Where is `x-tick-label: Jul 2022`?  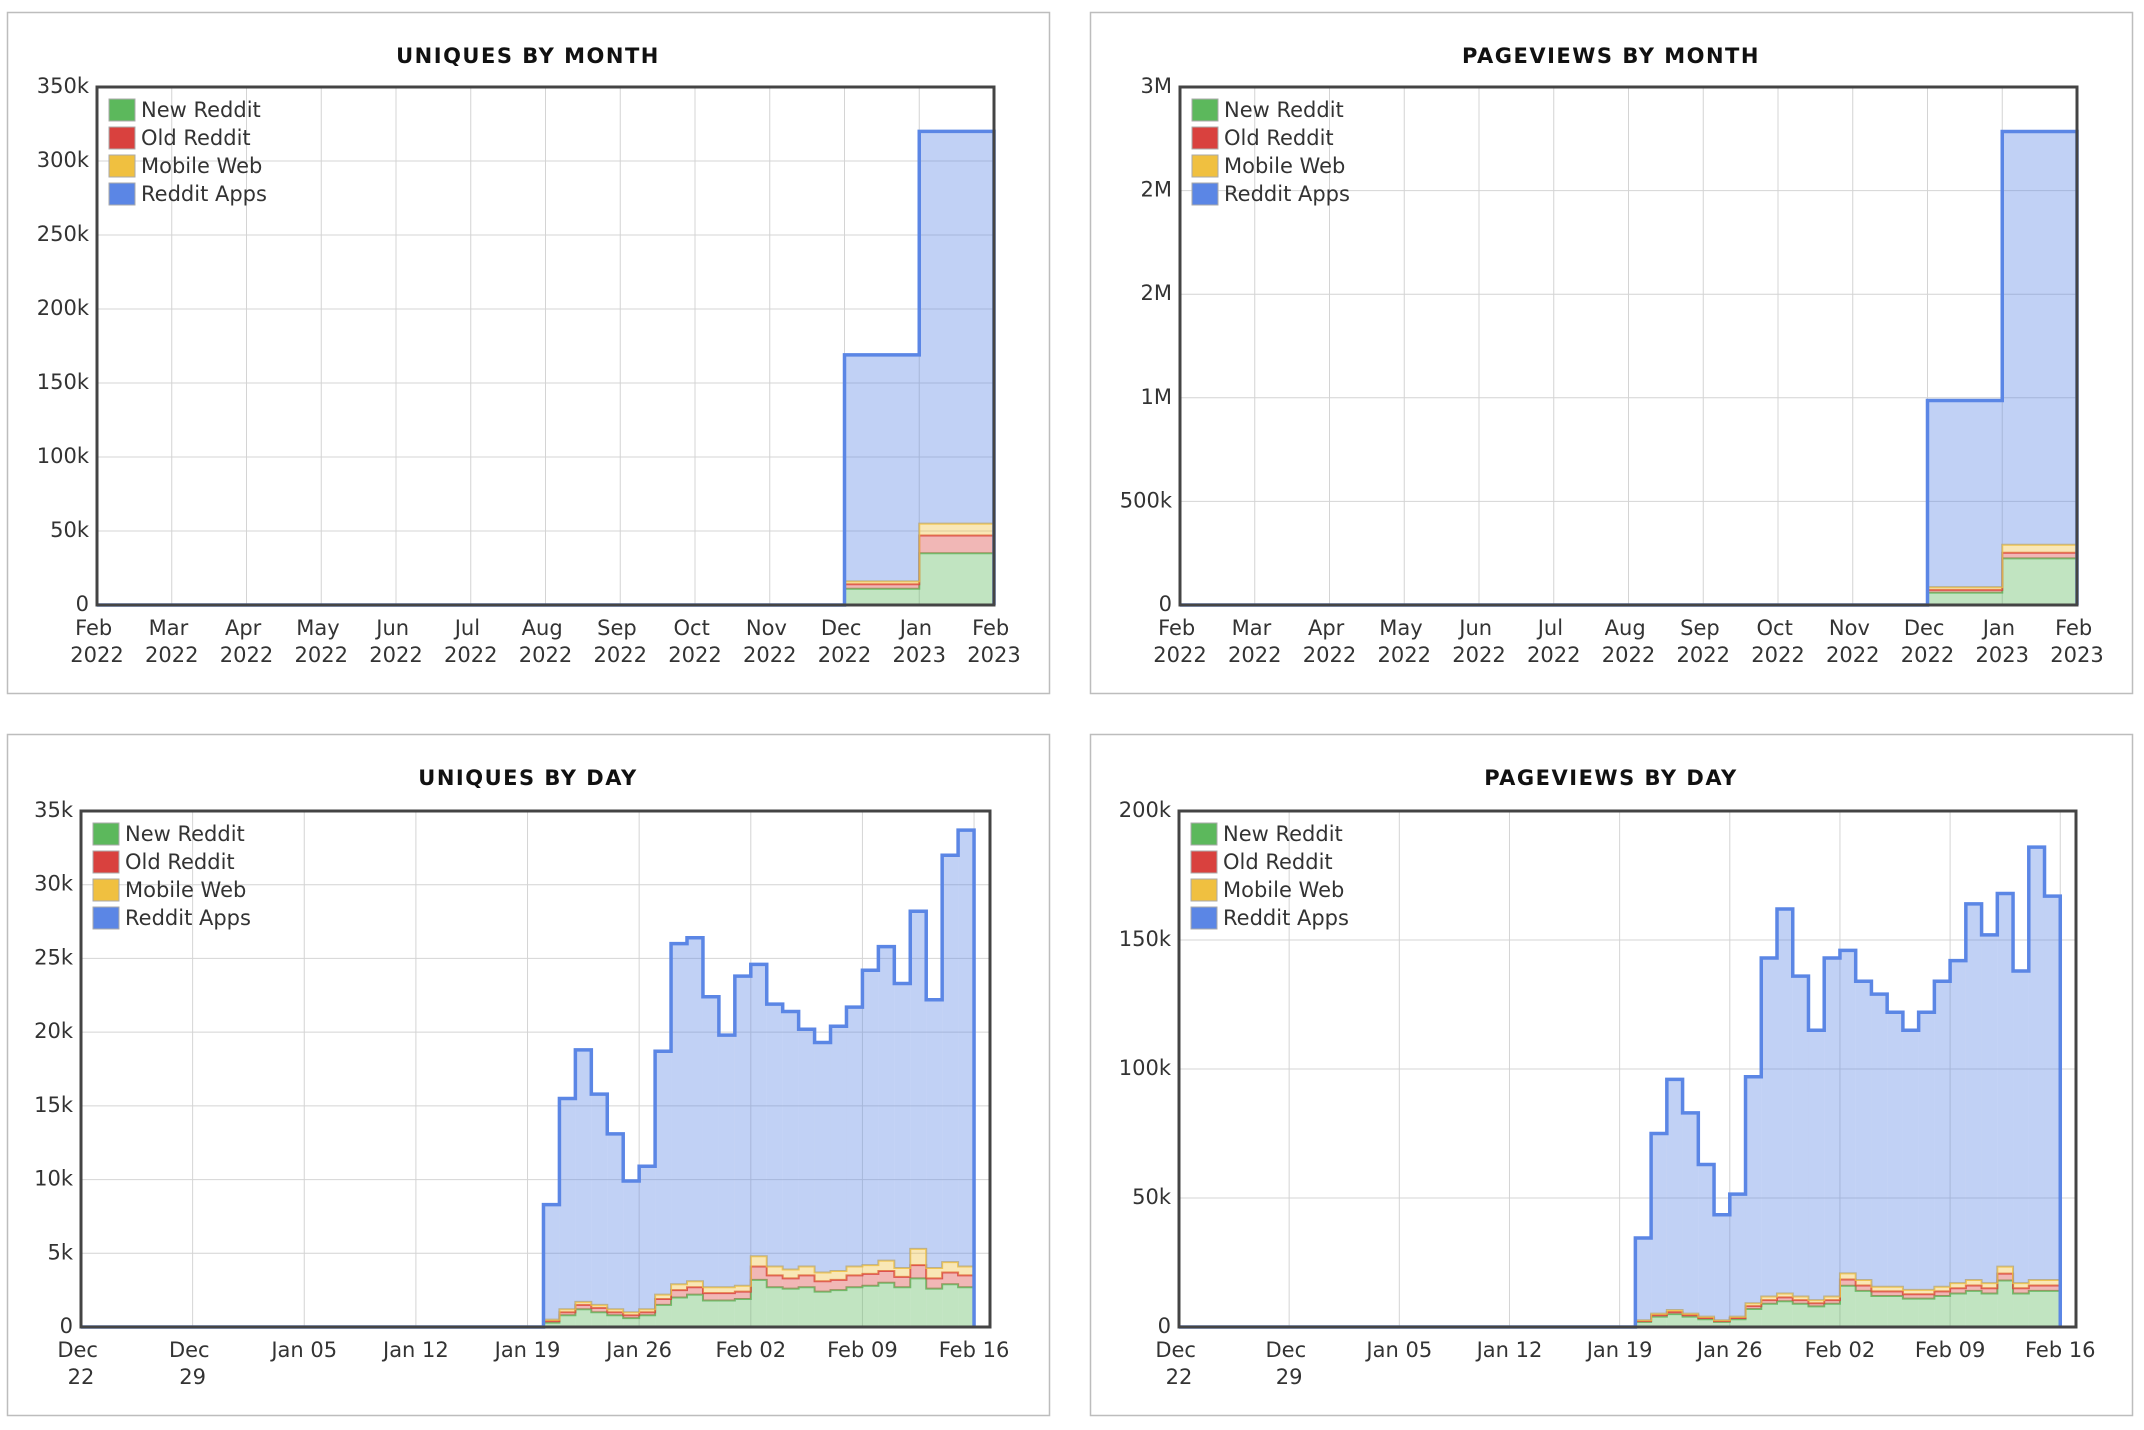
x-tick-label: Jul 2022 is located at coordinates (1553, 641).